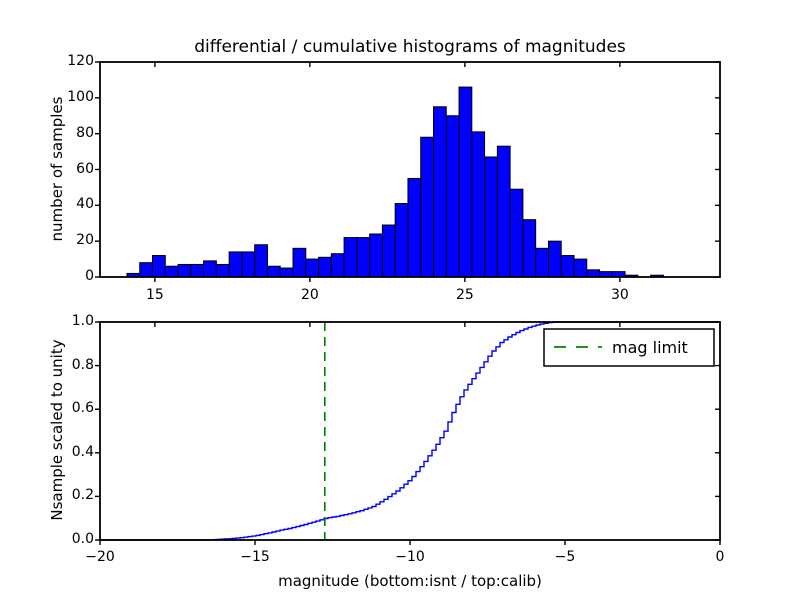  I want to click on legend-frame, so click(629, 347).